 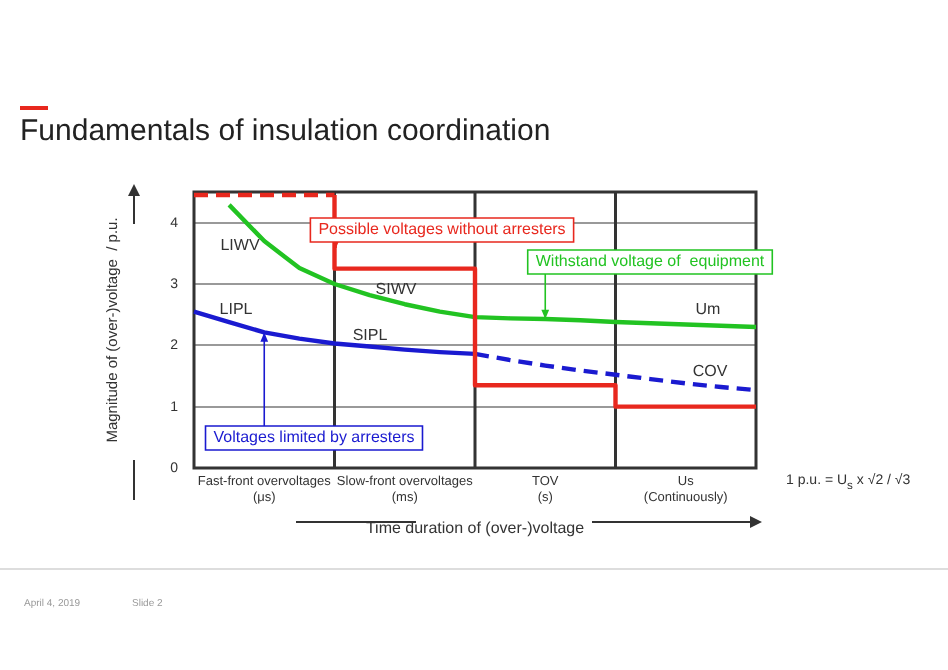 I want to click on annotation: Voltages limited by arresters, so click(x=314, y=437).